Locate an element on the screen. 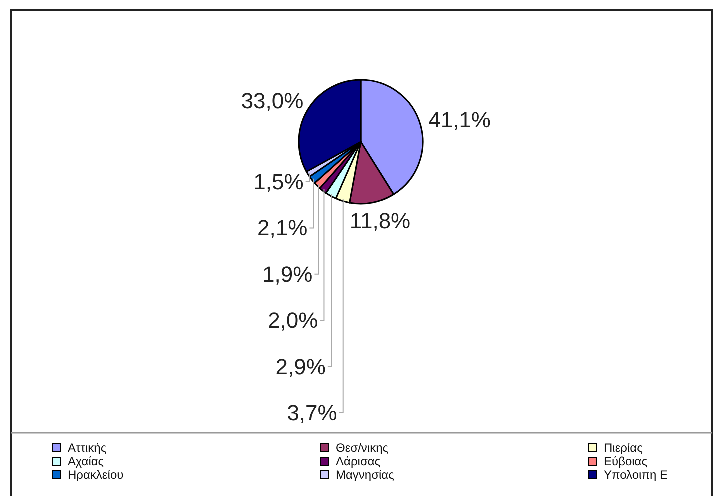 This screenshot has width=716, height=496. data-label: 41,1% is located at coordinates (460, 119).